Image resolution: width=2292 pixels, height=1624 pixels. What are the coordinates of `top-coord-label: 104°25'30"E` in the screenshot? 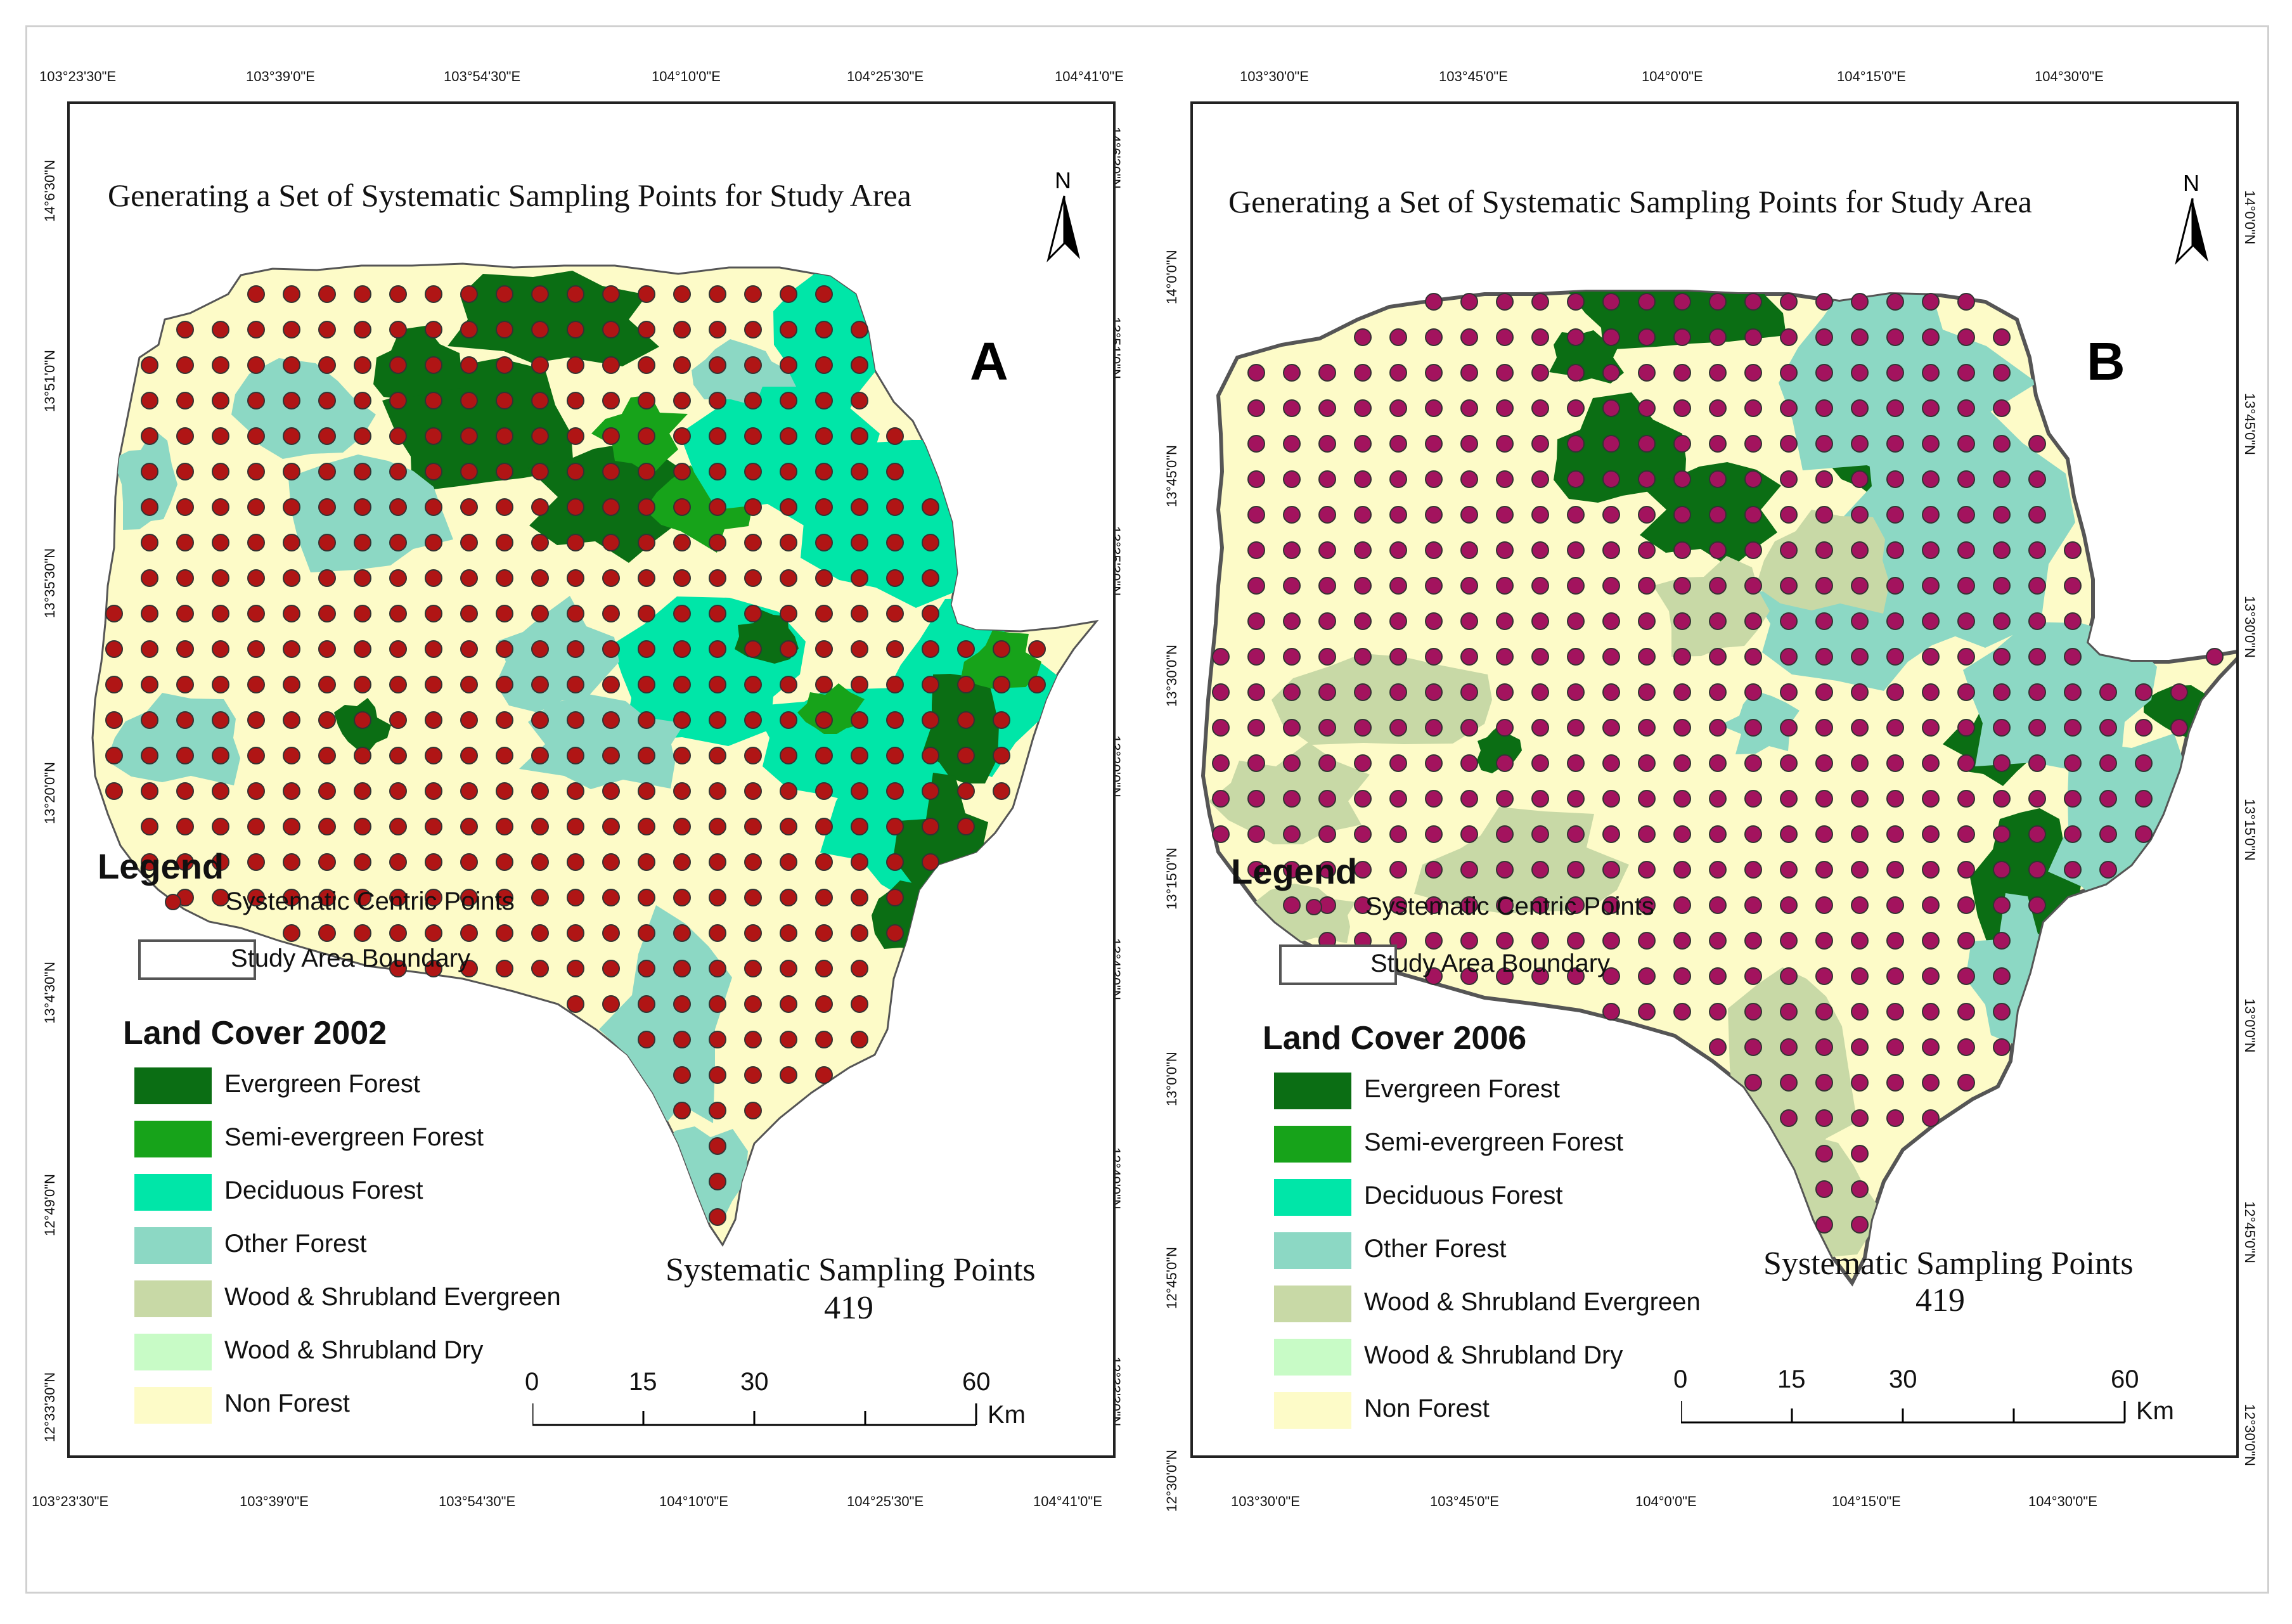 It's located at (885, 76).